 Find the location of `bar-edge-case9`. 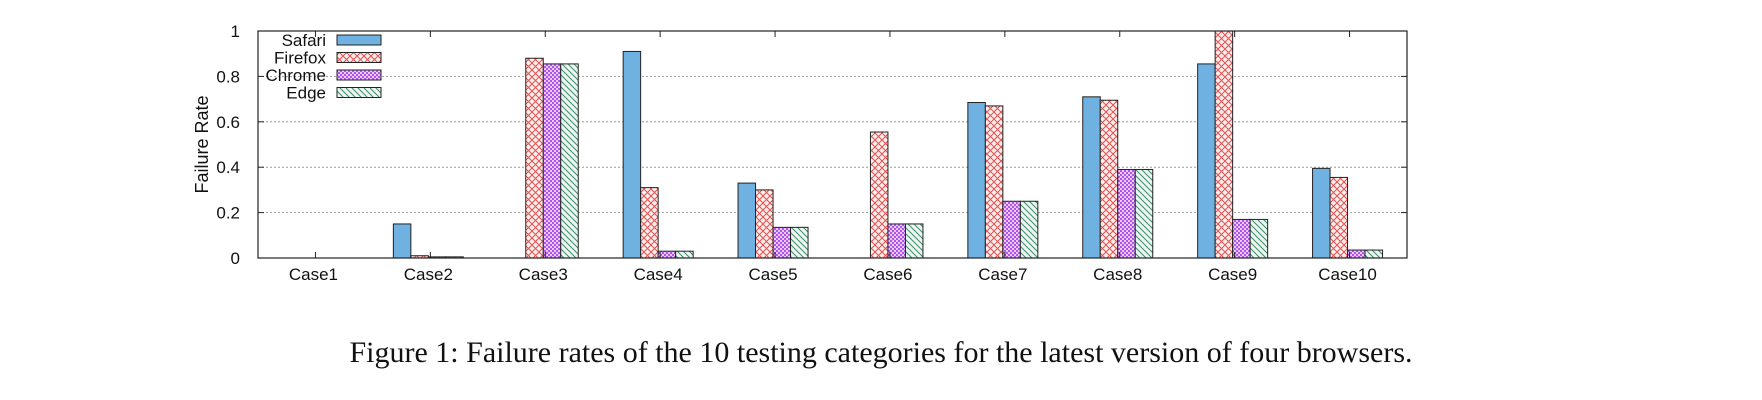

bar-edge-case9 is located at coordinates (1259, 238).